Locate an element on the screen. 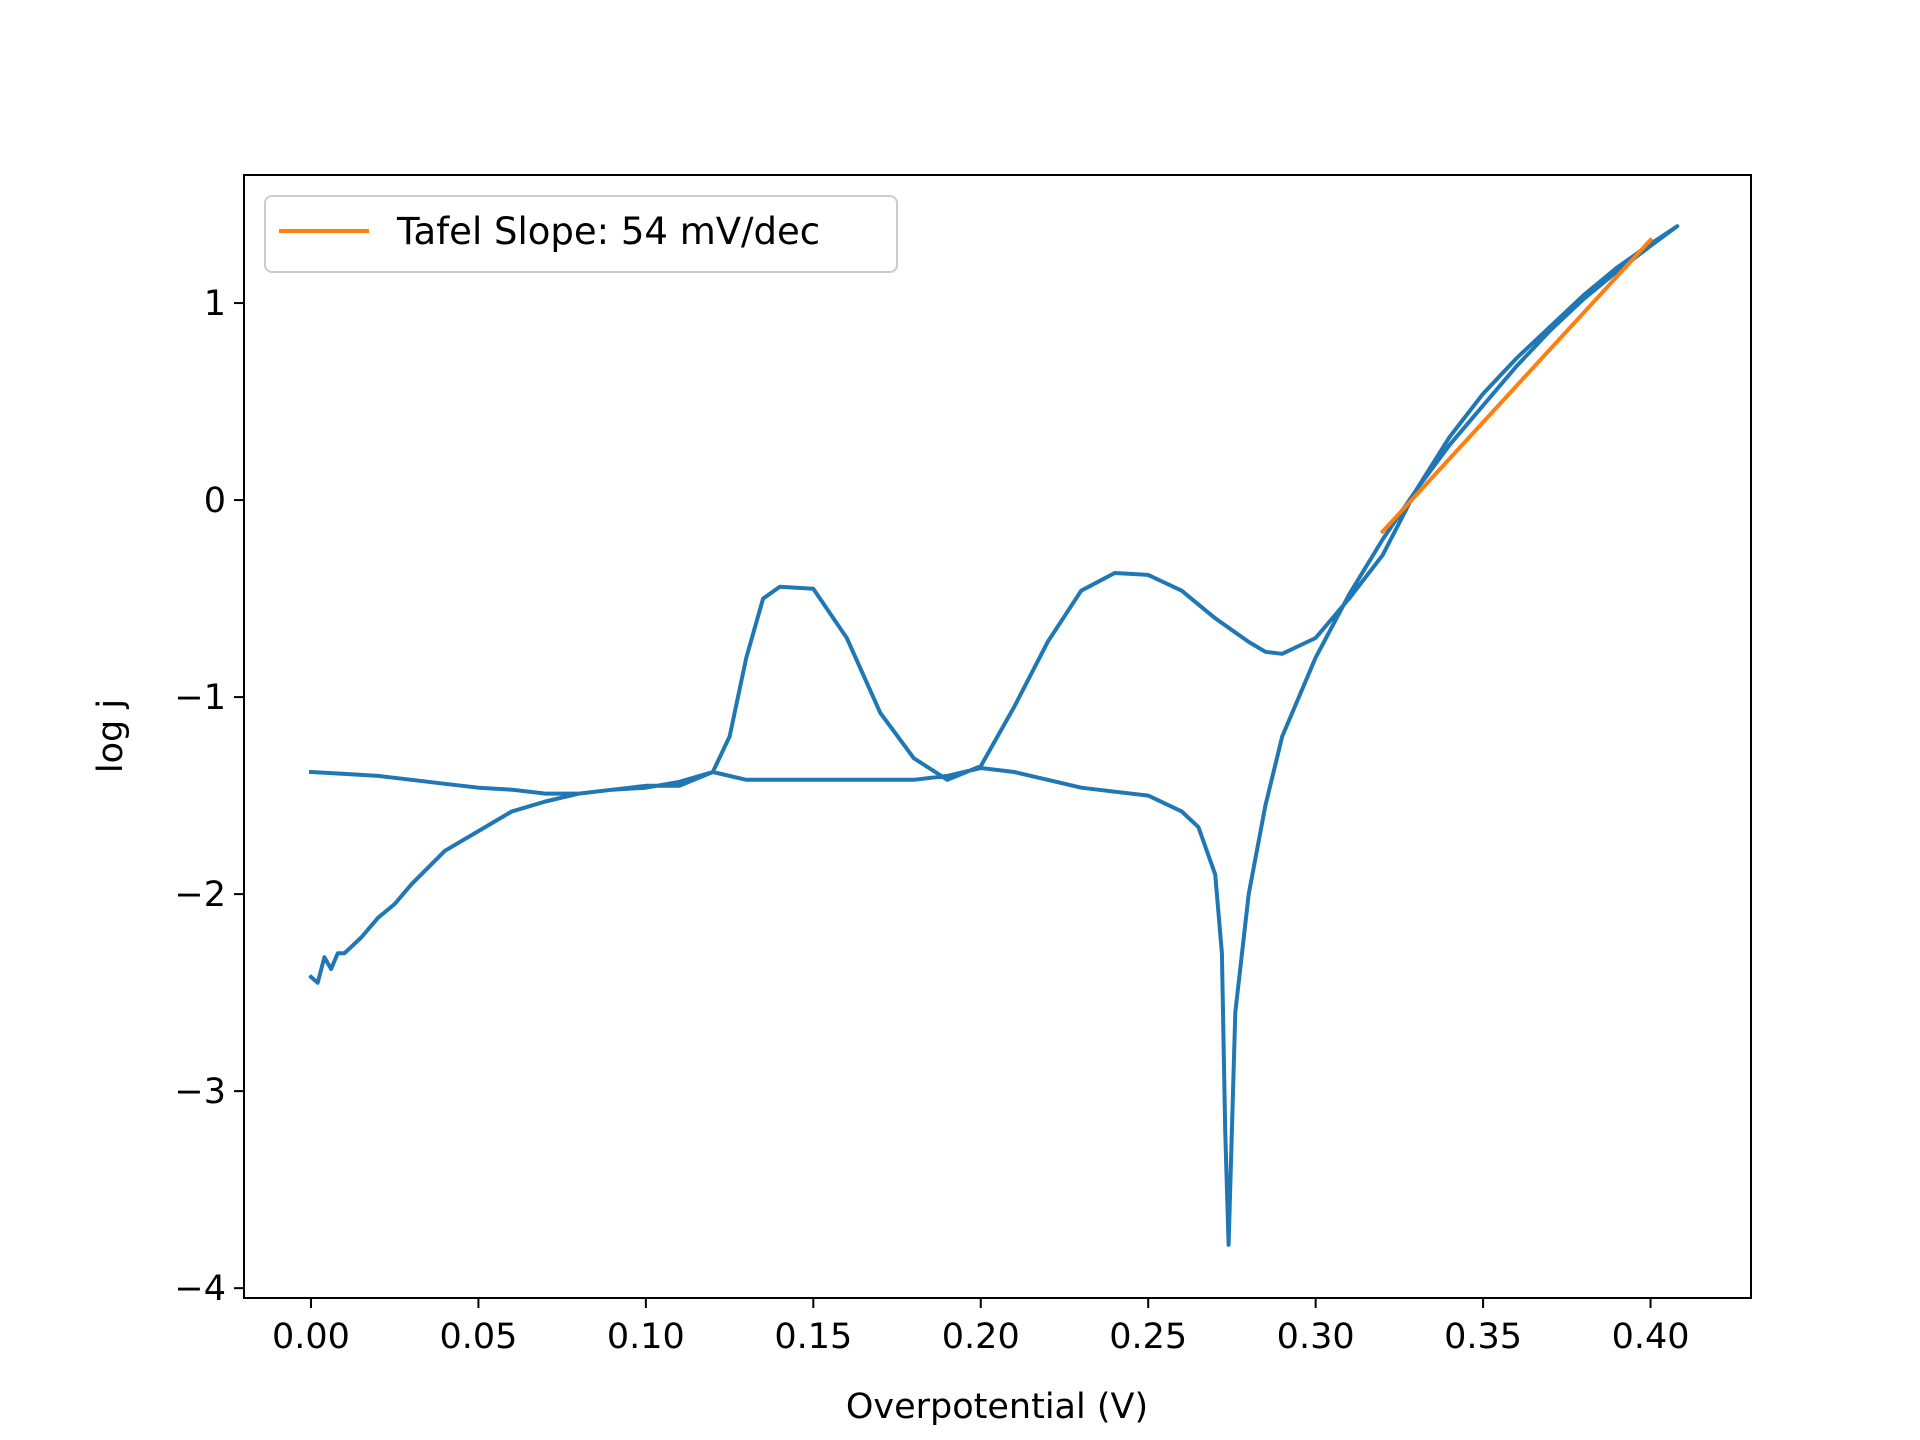 The height and width of the screenshot is (1440, 1920). legend: Tafel Slope: 54 mV/dec is located at coordinates (581, 234).